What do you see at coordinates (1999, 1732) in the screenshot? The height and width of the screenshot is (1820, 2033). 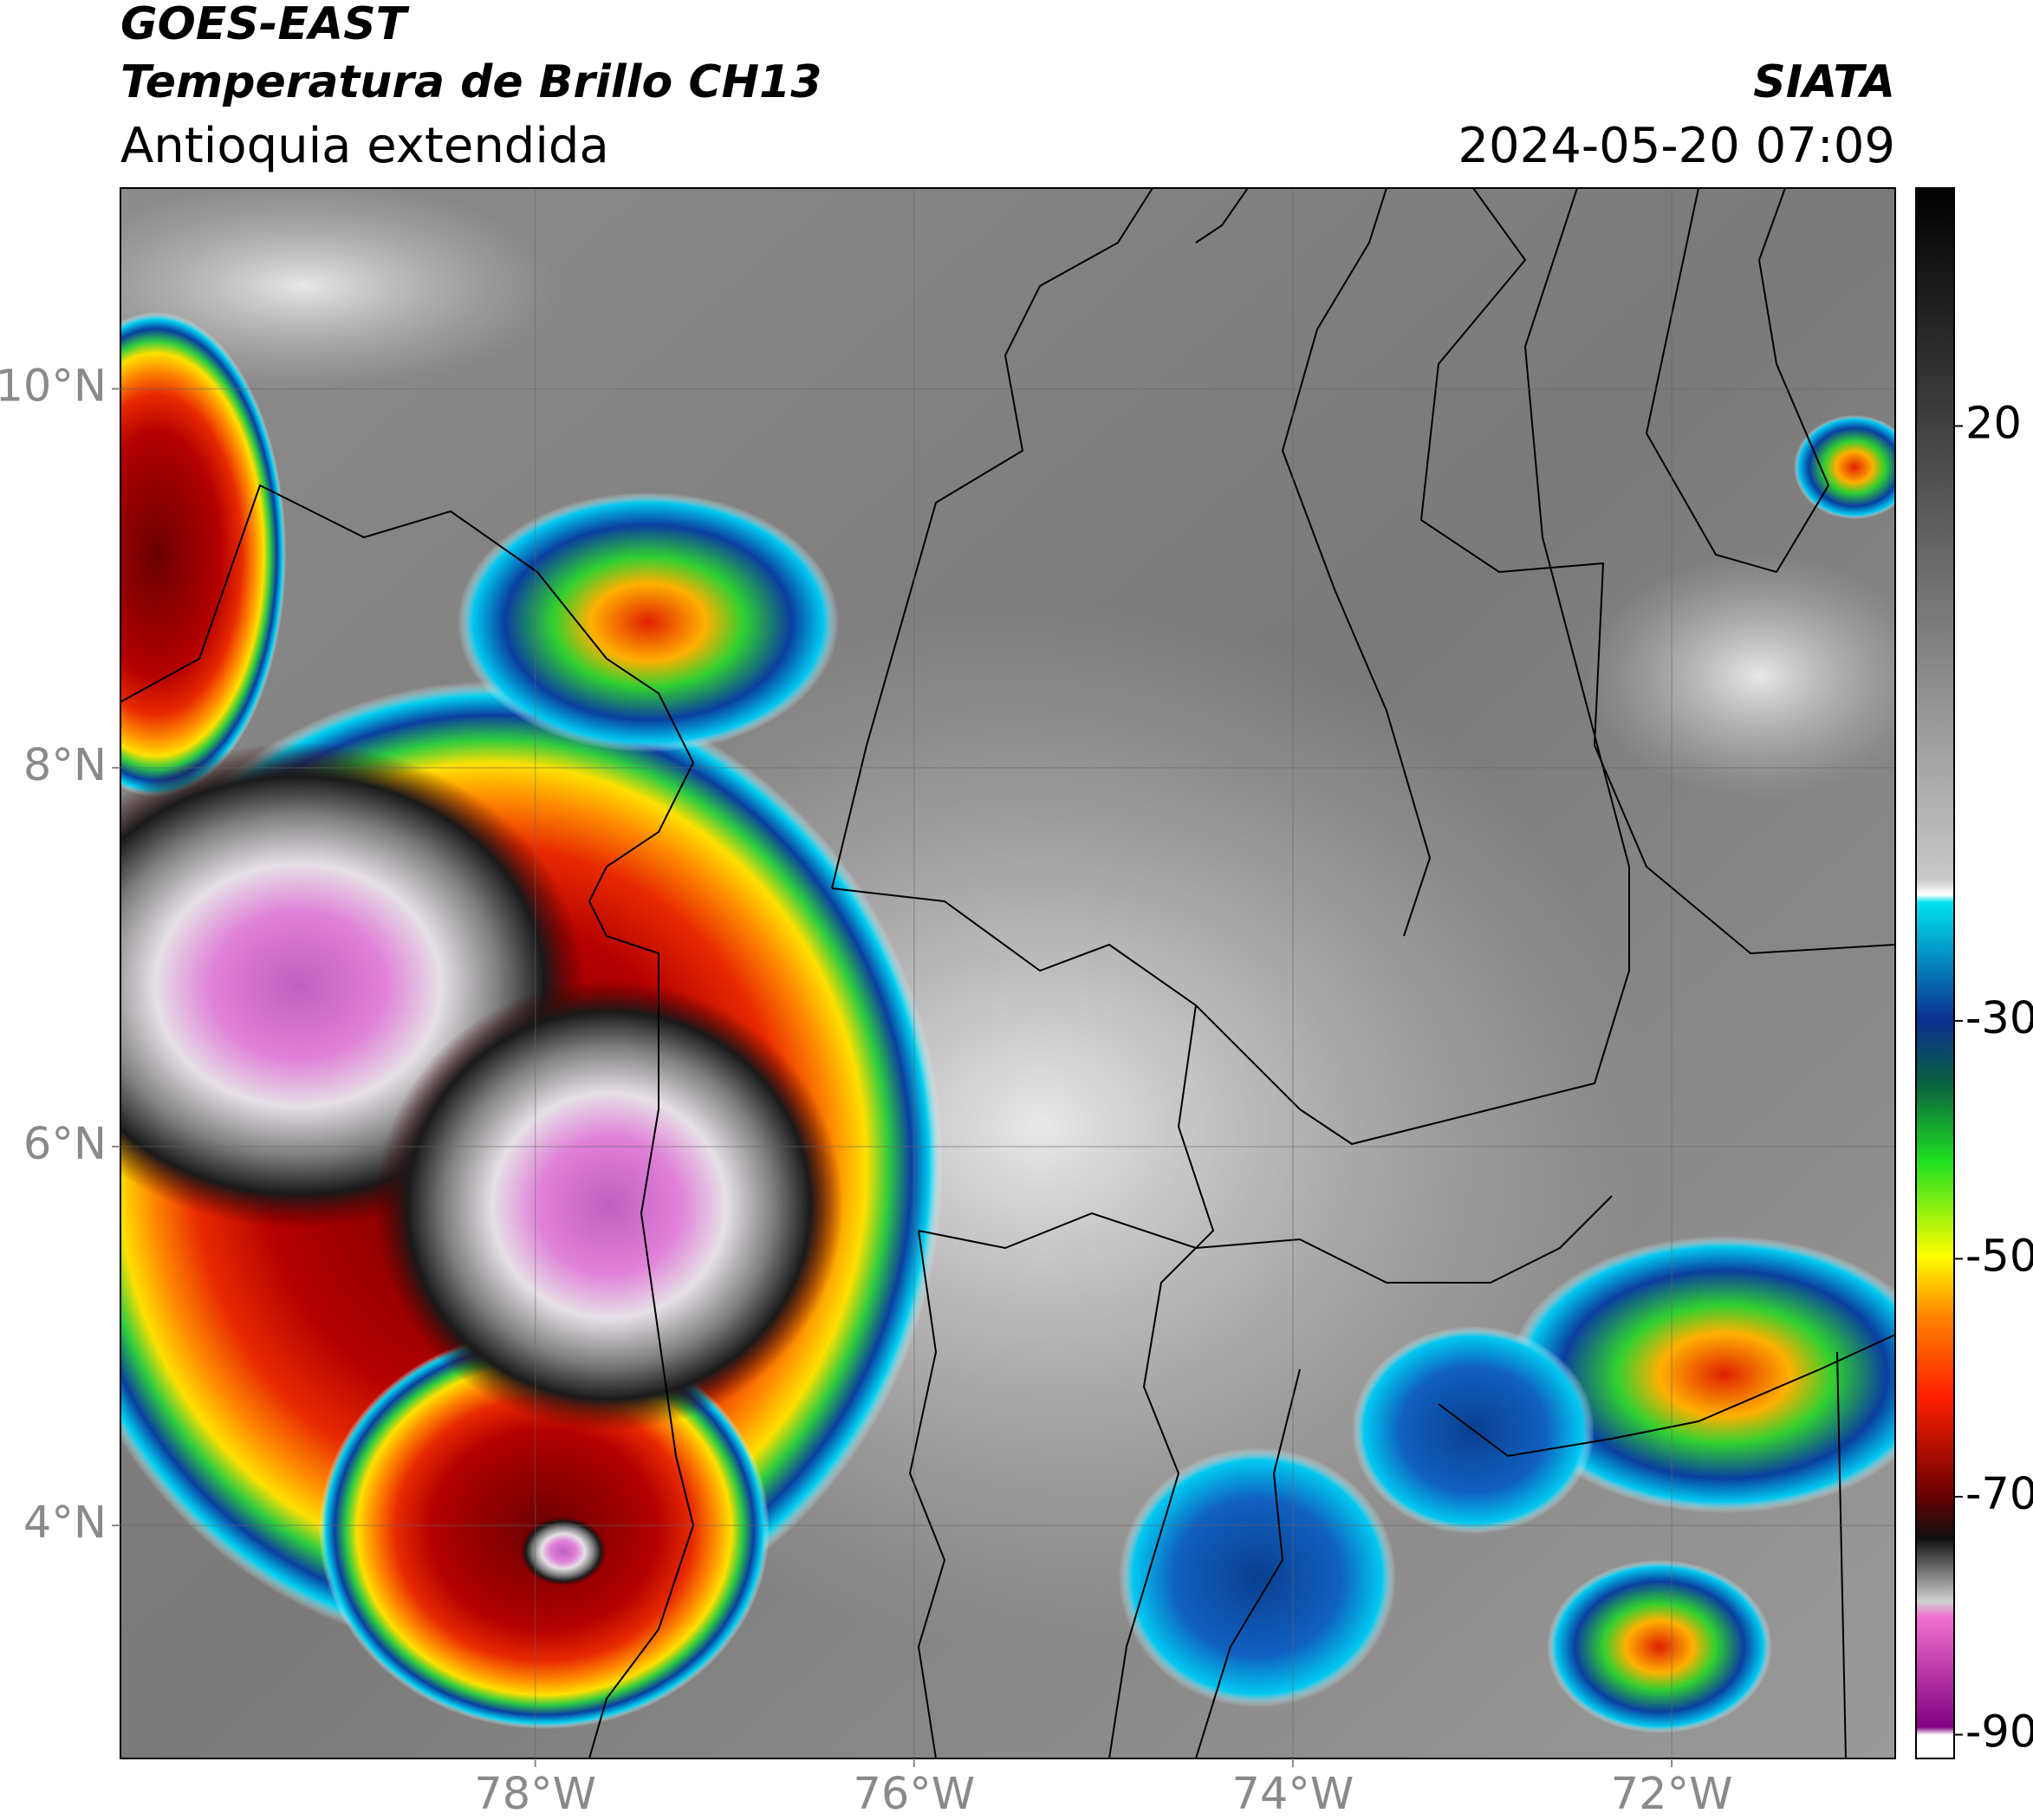 I see `colorbar-tick-label: -90` at bounding box center [1999, 1732].